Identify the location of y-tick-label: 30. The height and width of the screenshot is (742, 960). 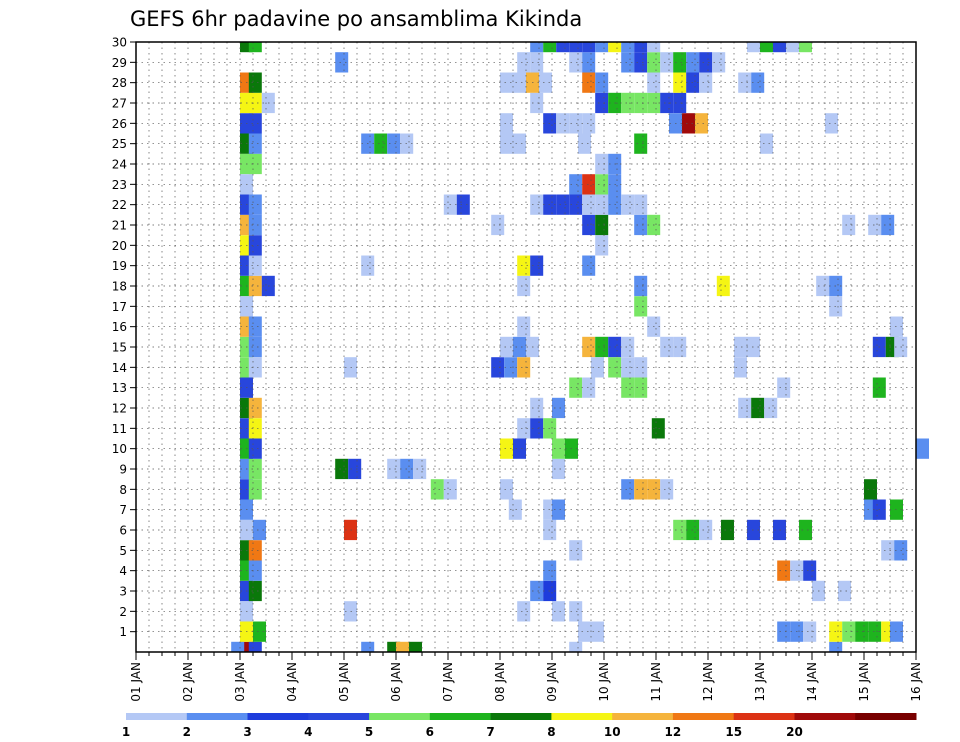
(119, 43).